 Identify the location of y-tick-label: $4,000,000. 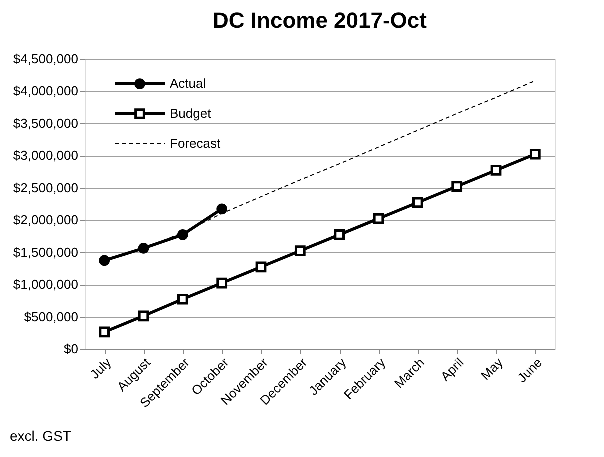
(45, 91).